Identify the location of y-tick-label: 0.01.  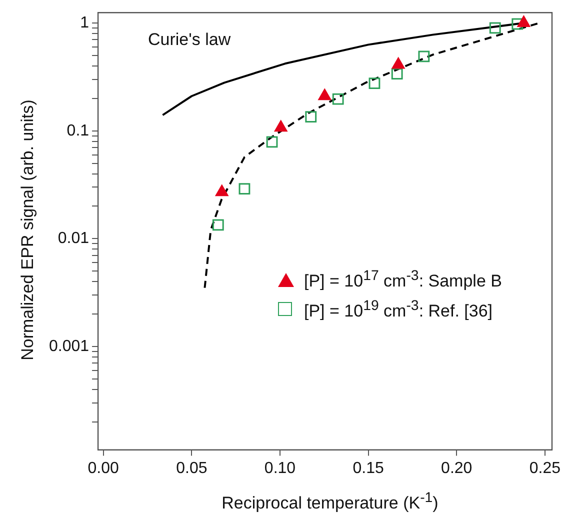
(74, 239).